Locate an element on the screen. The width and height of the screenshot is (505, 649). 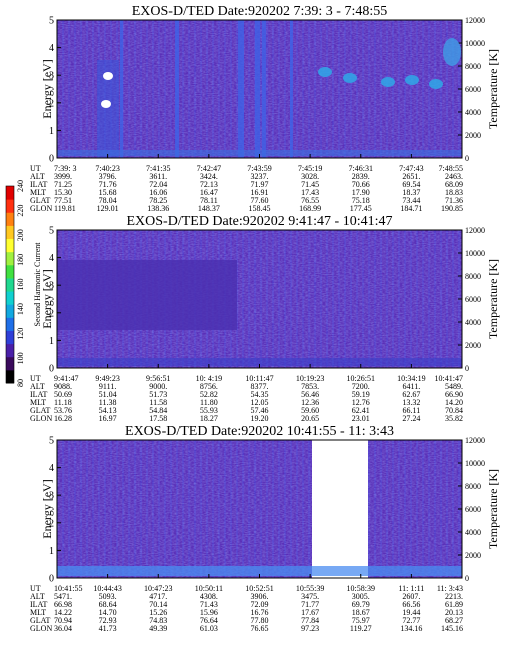
table-cell: 11.38 is located at coordinates (108, 402).